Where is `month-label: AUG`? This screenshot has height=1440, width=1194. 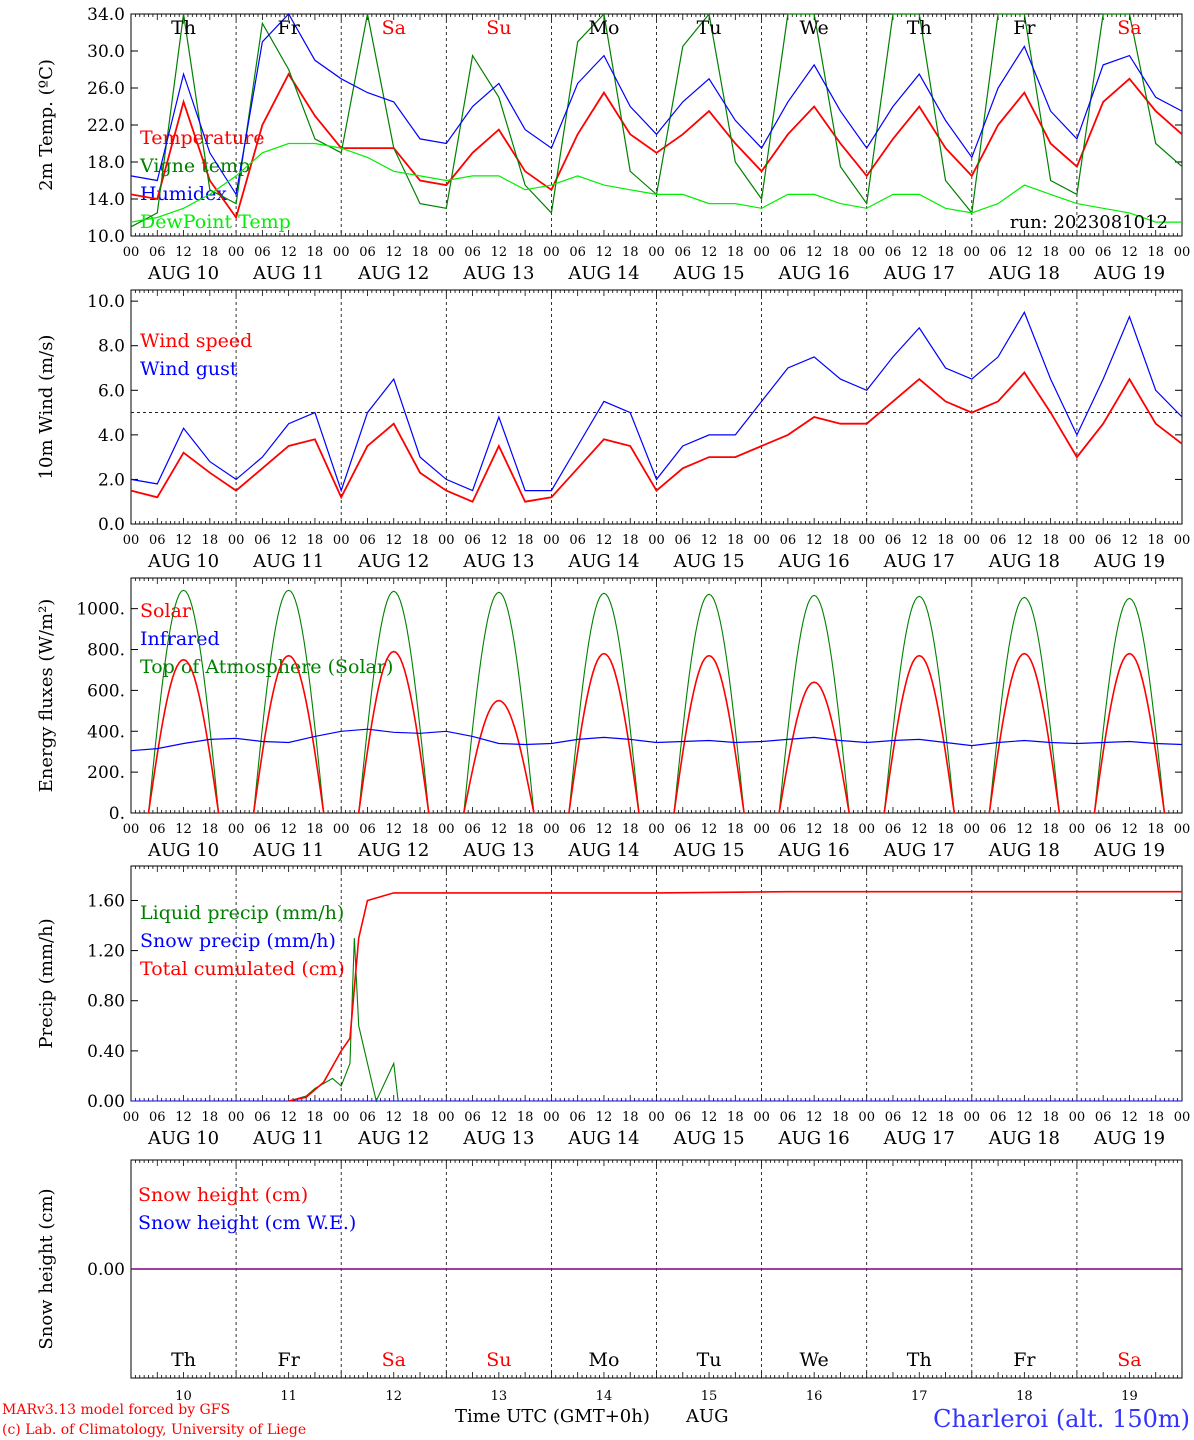
month-label: AUG is located at coordinates (707, 1416).